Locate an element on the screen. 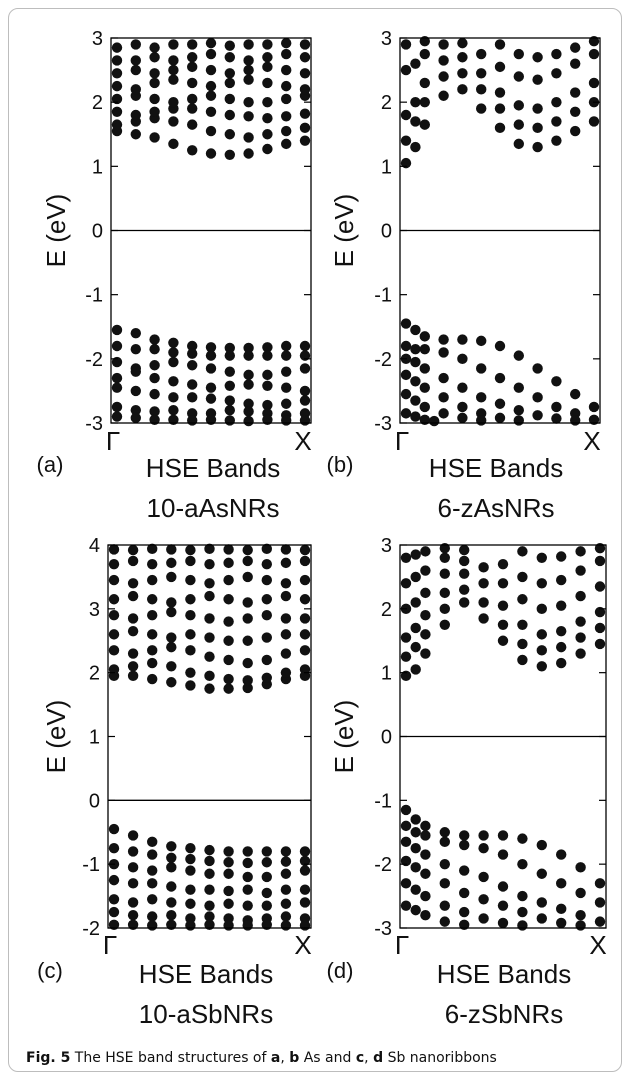  panel-a-ylabel: E (eV) is located at coordinates (56, 231).